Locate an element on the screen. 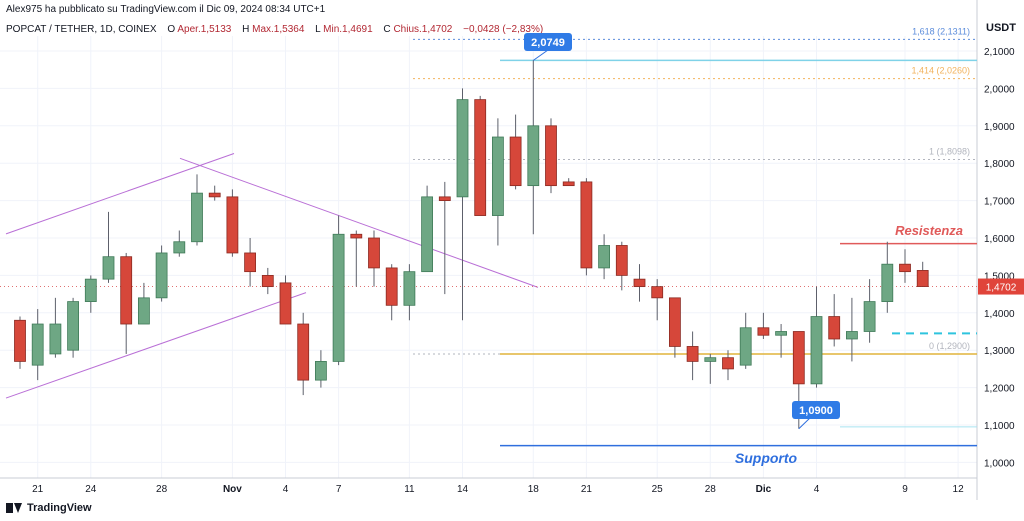 The height and width of the screenshot is (521, 1024). y-tick-label: 1,5000 is located at coordinates (999, 276).